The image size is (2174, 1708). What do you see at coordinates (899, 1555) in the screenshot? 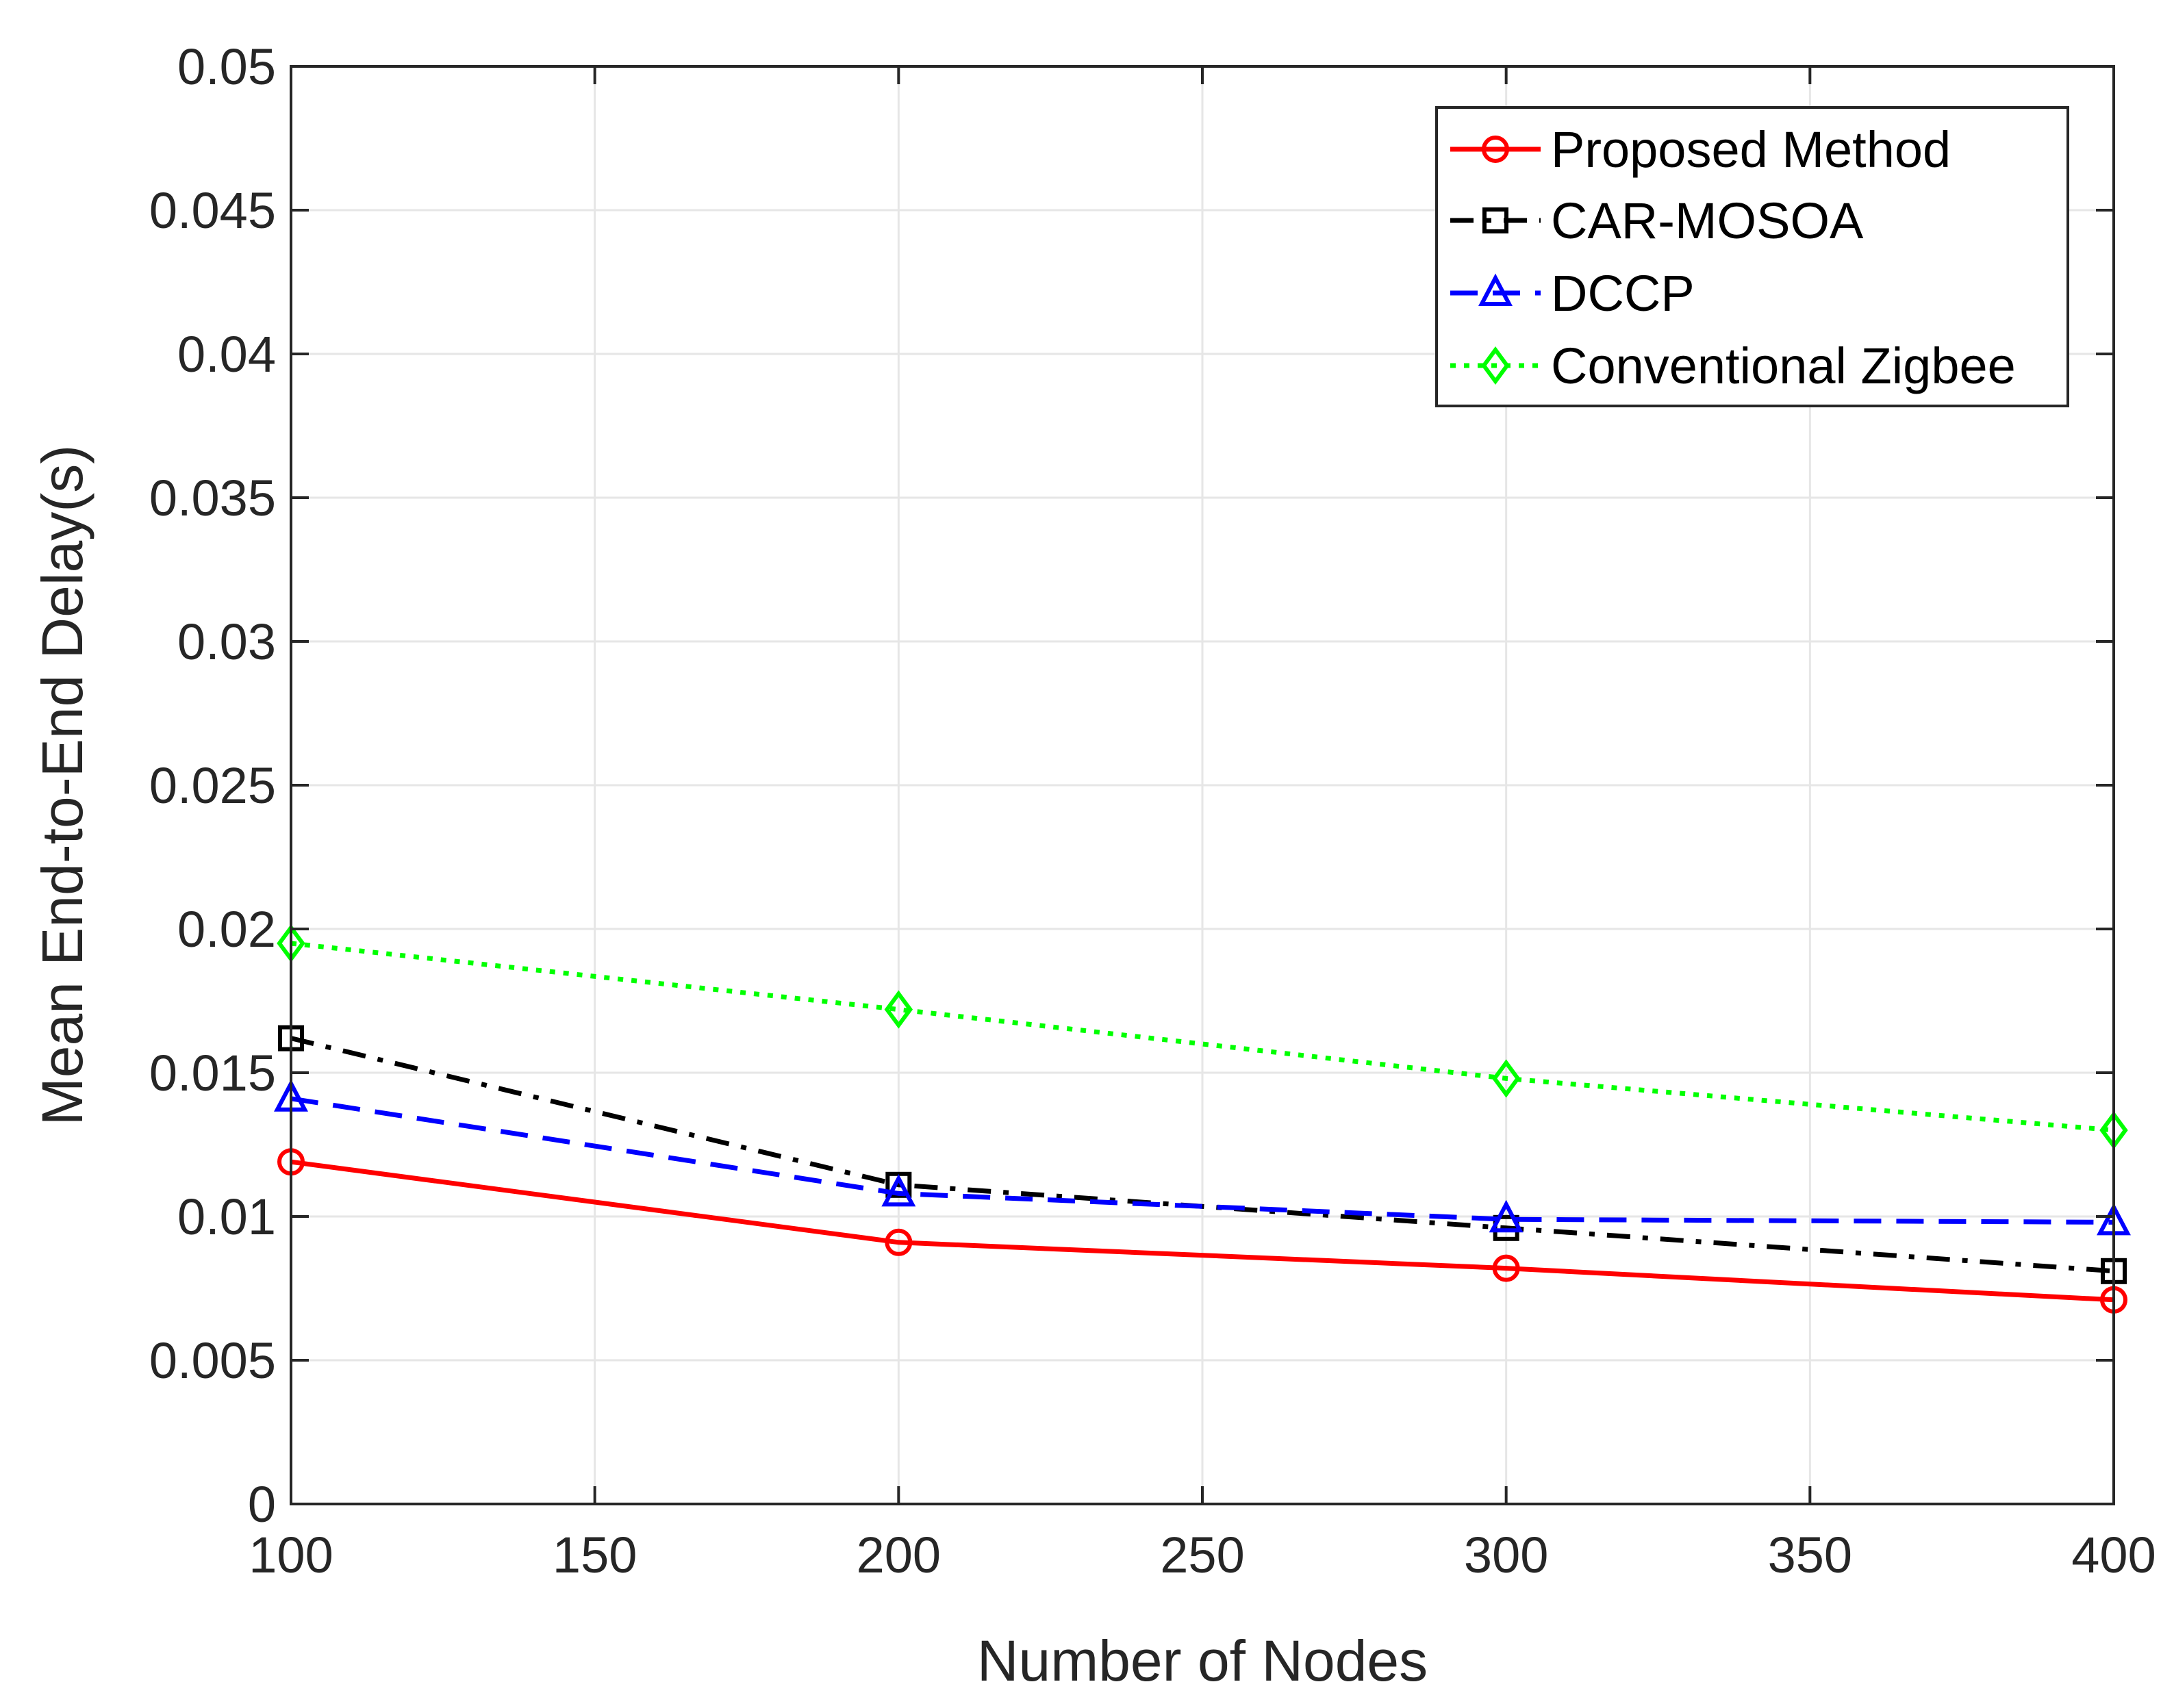
I see `x-tick-label: 200` at bounding box center [899, 1555].